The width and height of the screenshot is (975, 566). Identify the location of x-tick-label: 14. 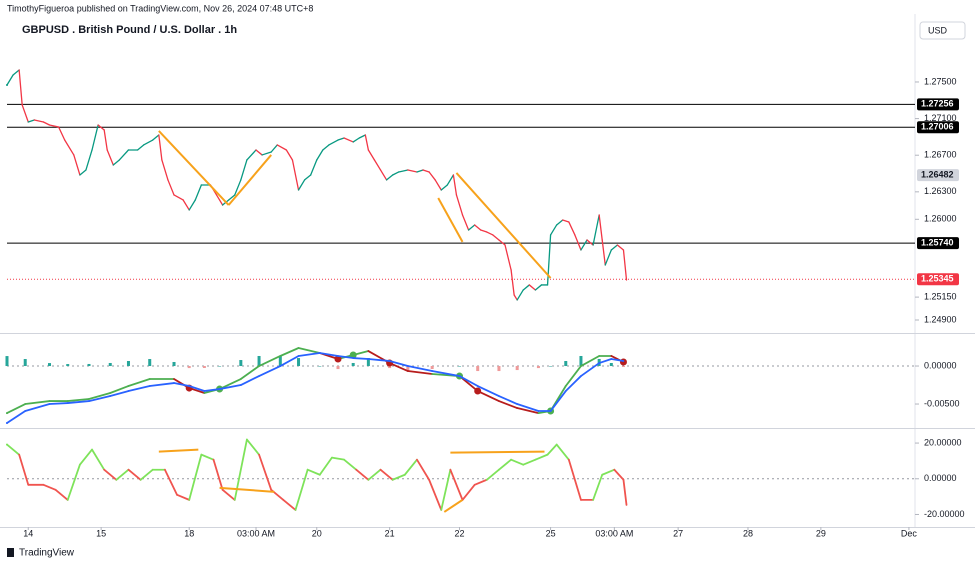
(28, 533).